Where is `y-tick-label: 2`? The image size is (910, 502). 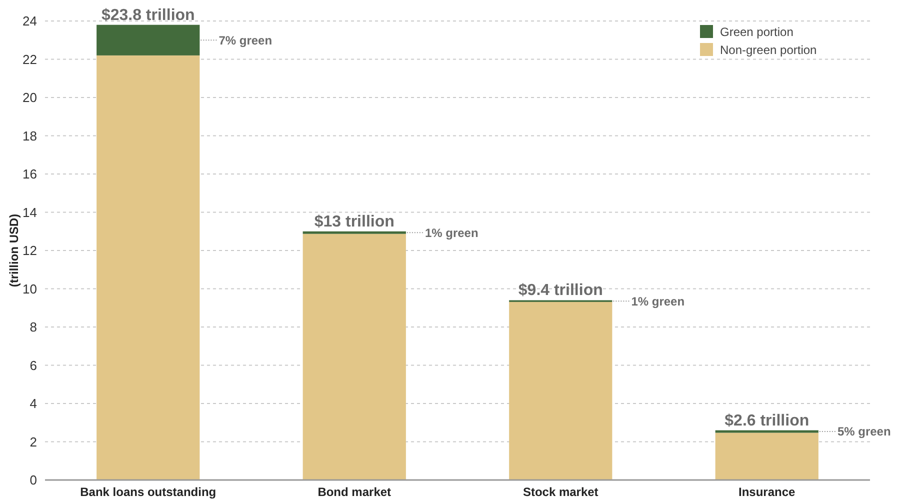
y-tick-label: 2 is located at coordinates (33, 442).